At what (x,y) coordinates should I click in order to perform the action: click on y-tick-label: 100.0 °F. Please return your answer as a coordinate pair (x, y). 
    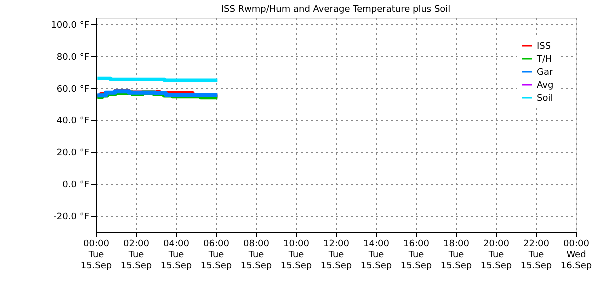
    Looking at the image, I should click on (70, 25).